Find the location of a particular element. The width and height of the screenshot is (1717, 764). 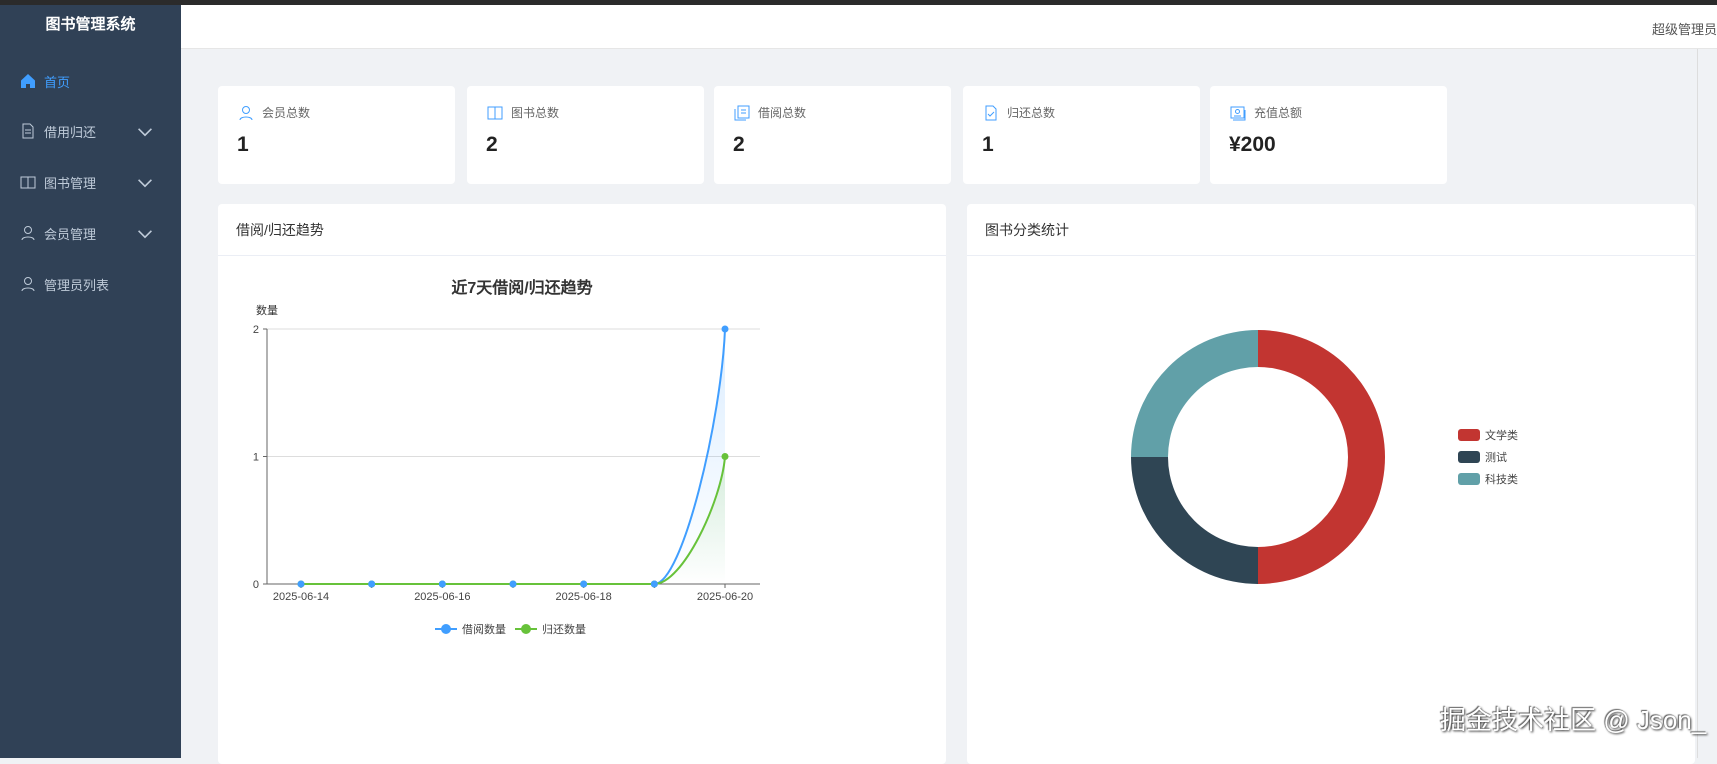

stat-card-borrows: 借阅总数 2 is located at coordinates (832, 135).